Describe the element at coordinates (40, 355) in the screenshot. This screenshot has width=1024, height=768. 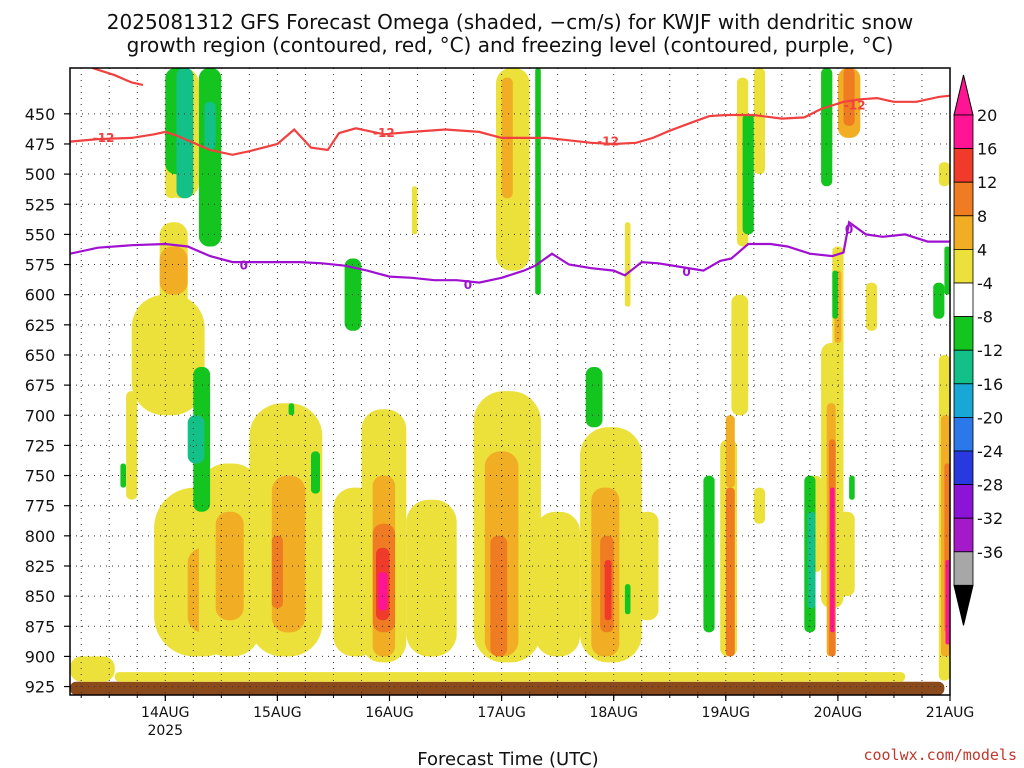
I see `y-tick-label: 650` at that location.